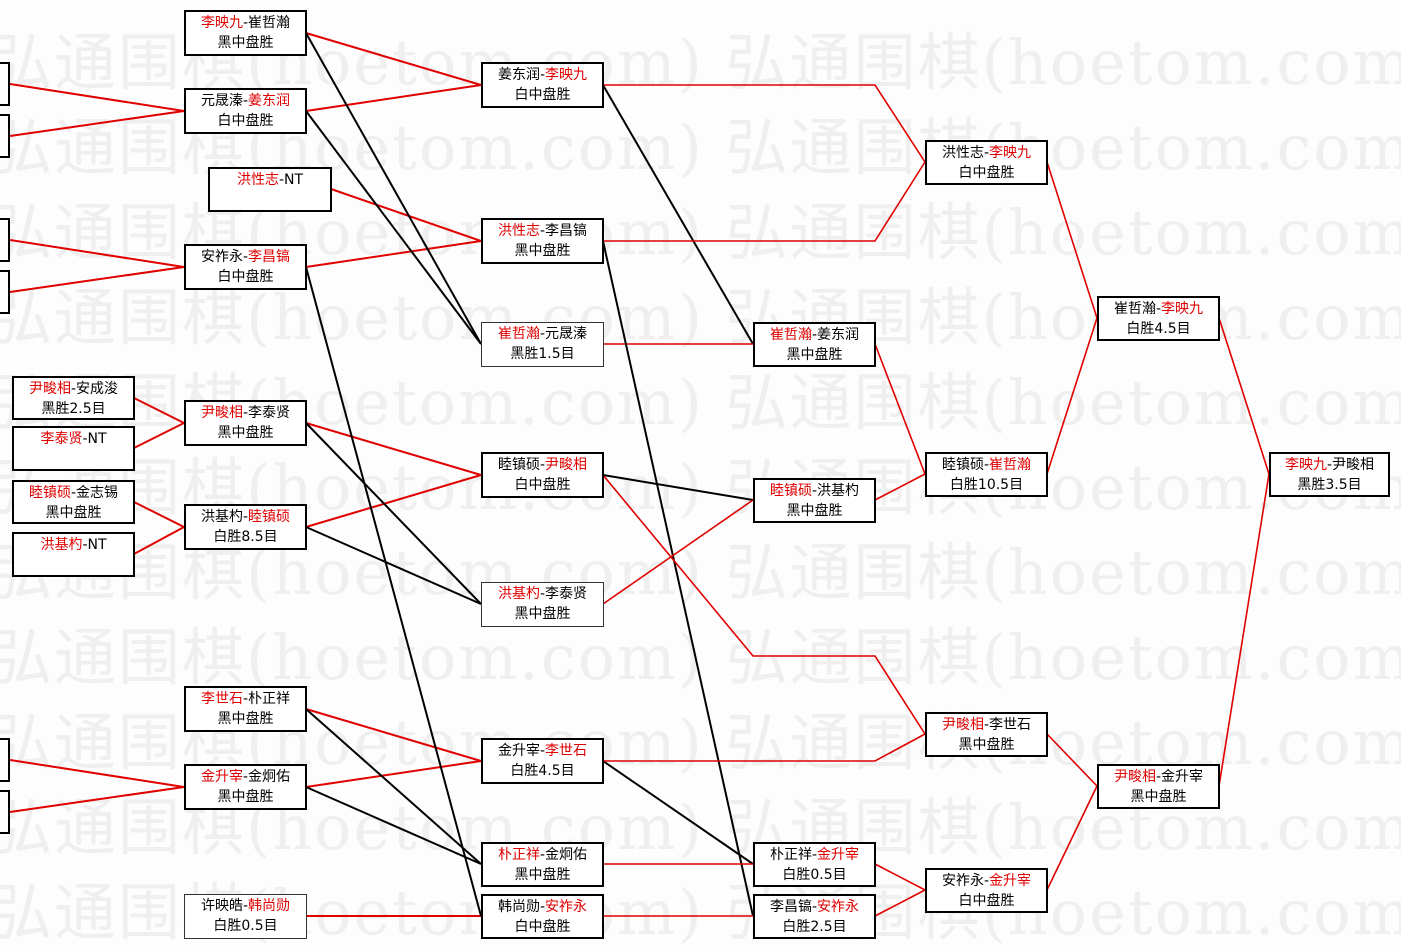 This screenshot has width=1401, height=952. Describe the element at coordinates (1329, 485) in the screenshot. I see `match-result: 黑胜3.5目` at that location.